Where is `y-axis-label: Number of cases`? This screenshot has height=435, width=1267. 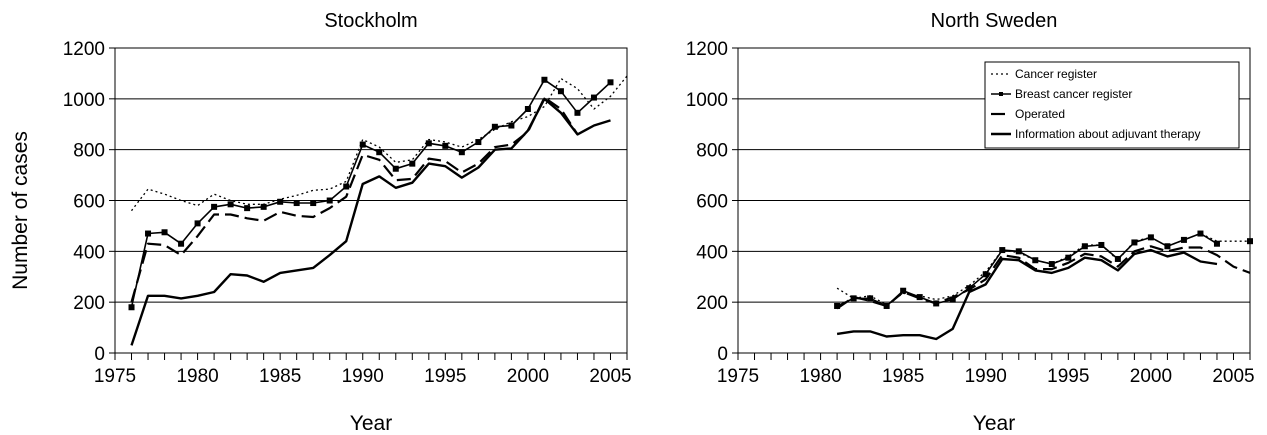 y-axis-label: Number of cases is located at coordinates (20, 210).